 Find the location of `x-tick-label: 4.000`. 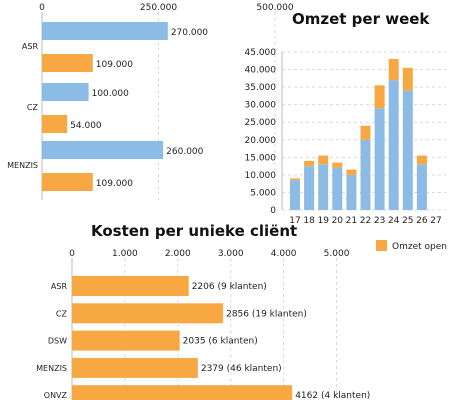

x-tick-label: 4.000 is located at coordinates (284, 254).